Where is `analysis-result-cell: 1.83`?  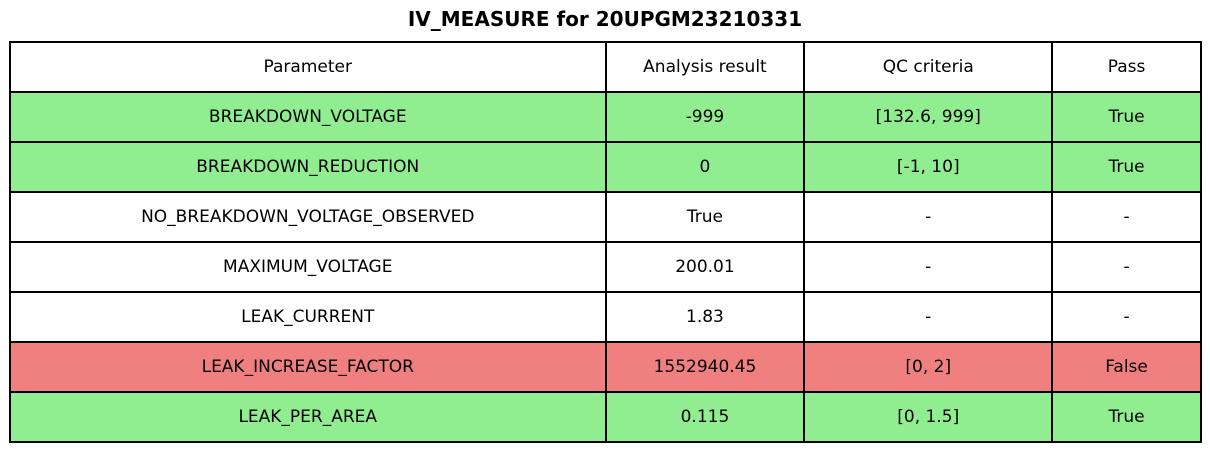 analysis-result-cell: 1.83 is located at coordinates (705, 317).